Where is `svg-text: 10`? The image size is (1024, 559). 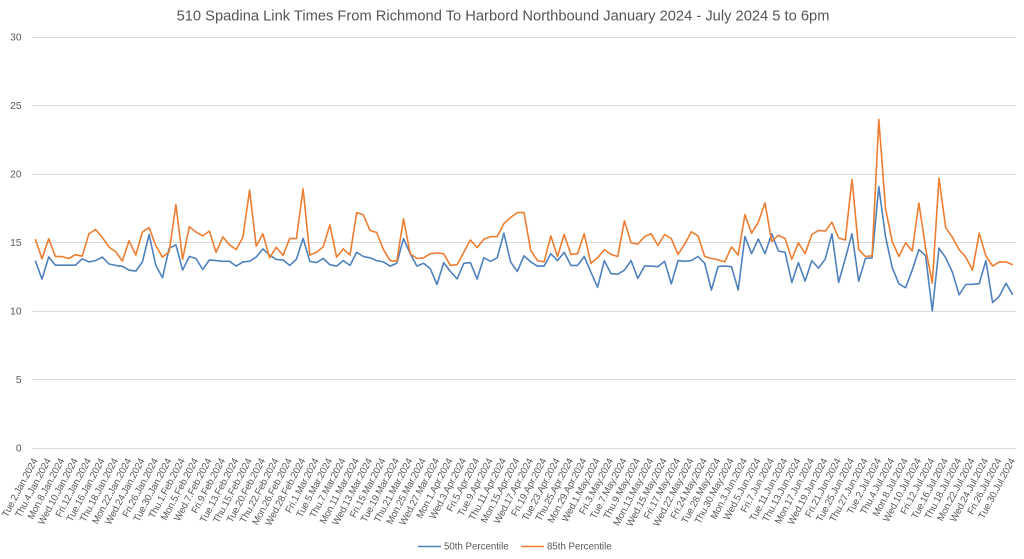 svg-text: 10 is located at coordinates (16, 312).